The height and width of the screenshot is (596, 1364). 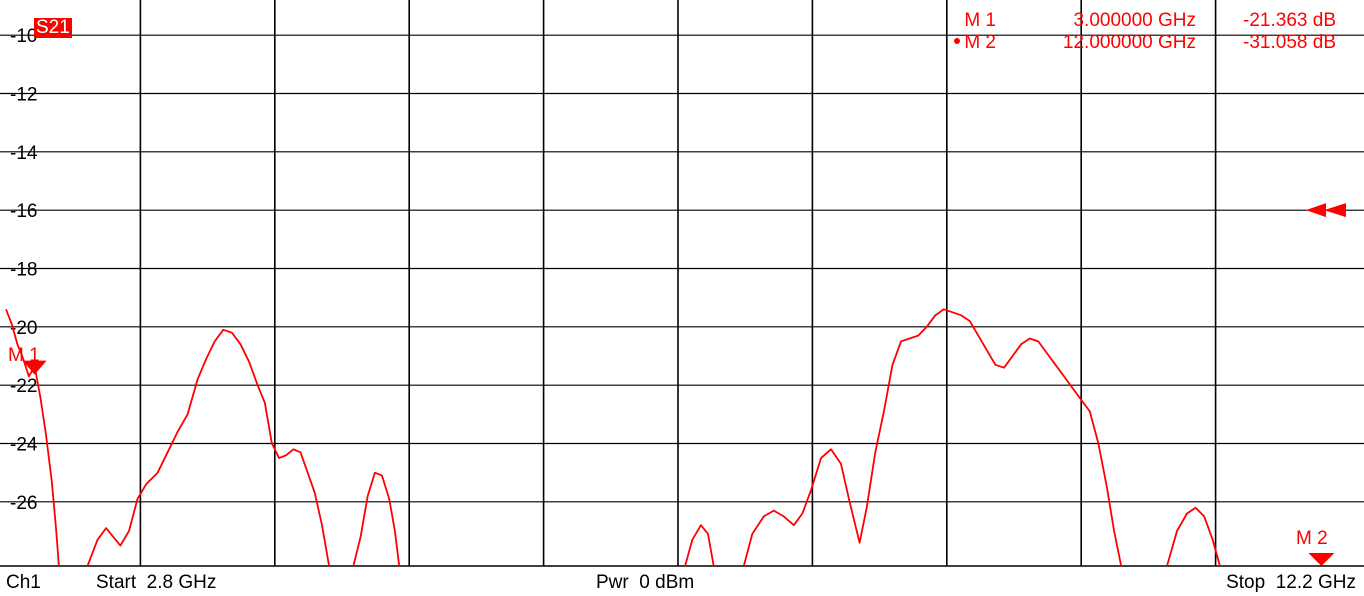 I want to click on trace-label-s21: S21, so click(x=53, y=27).